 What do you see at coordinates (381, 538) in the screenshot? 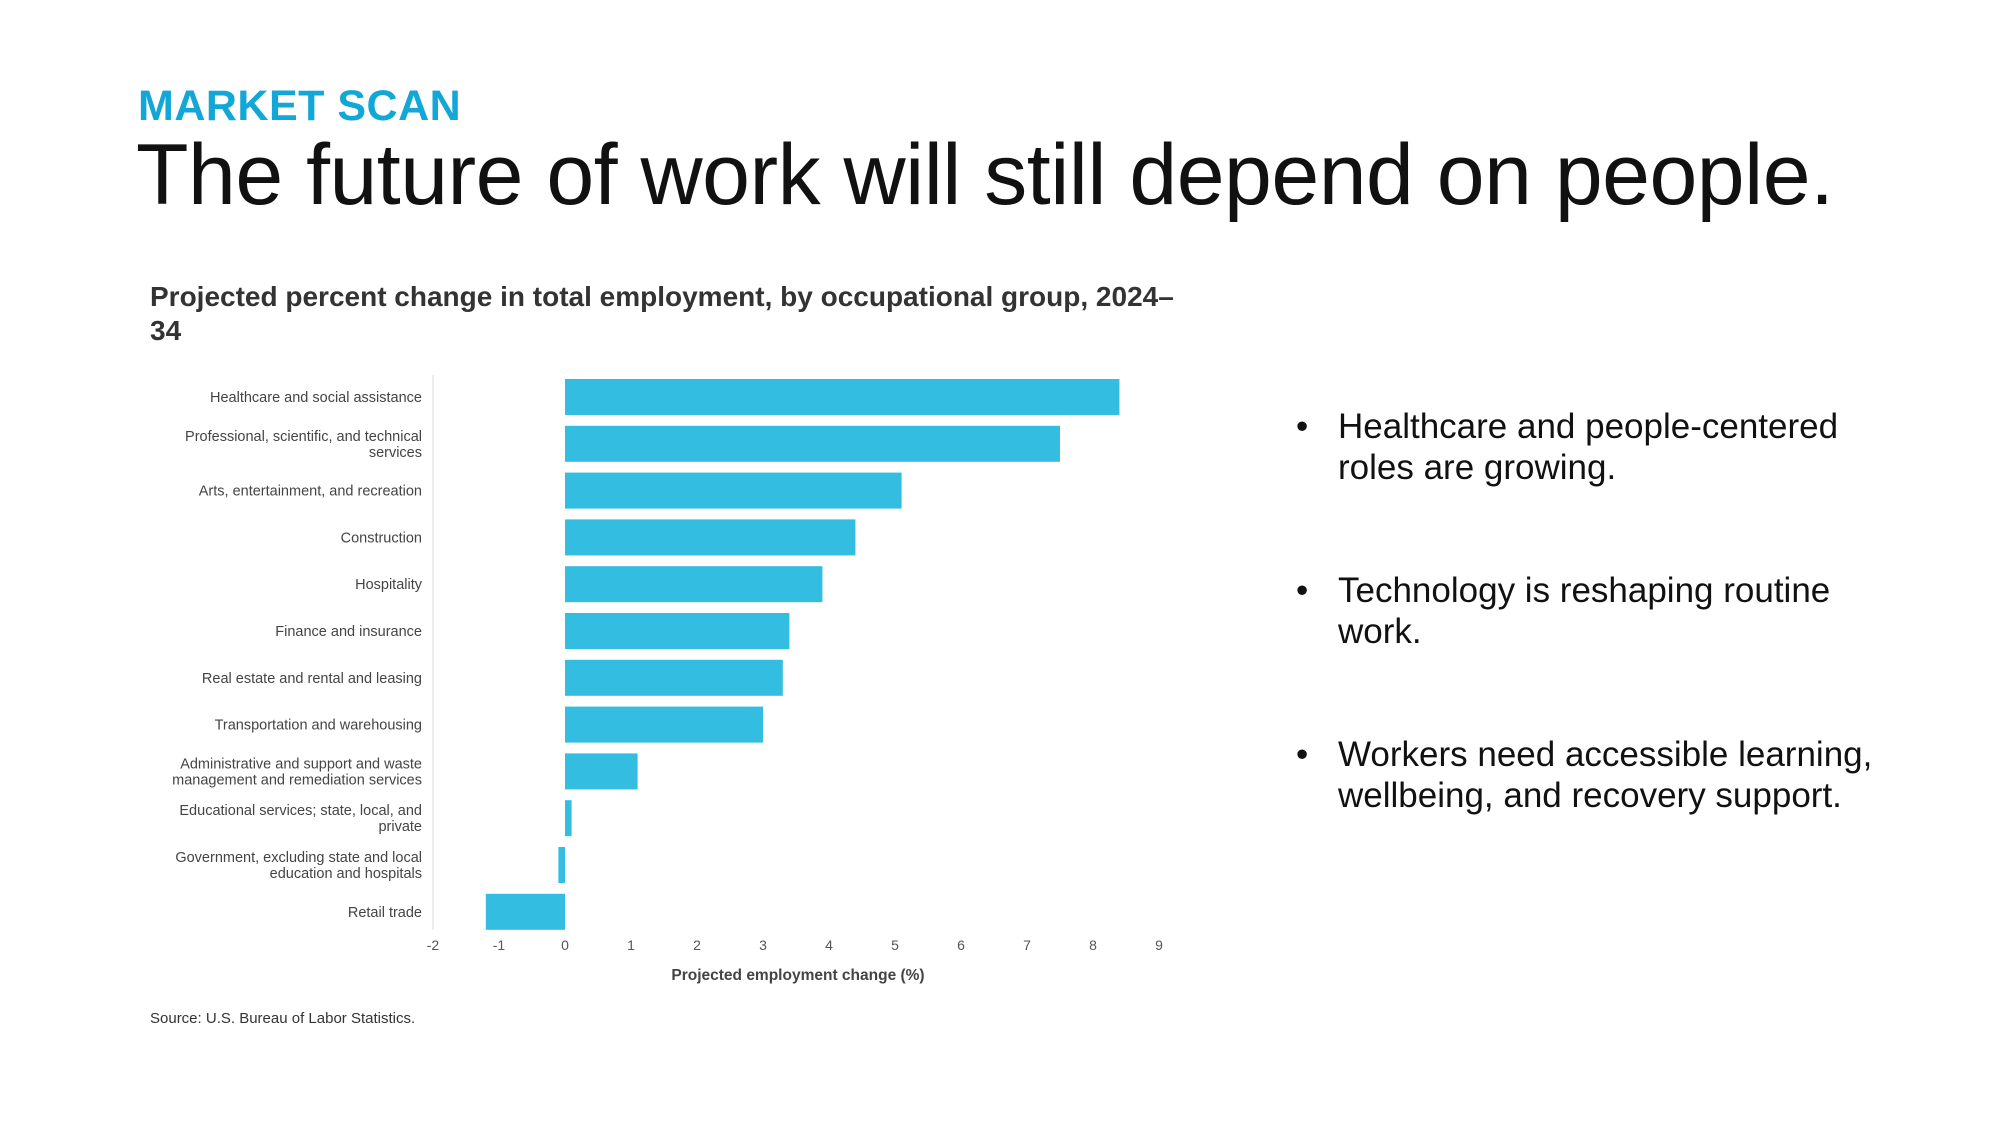
I see `category-label: Construction` at bounding box center [381, 538].